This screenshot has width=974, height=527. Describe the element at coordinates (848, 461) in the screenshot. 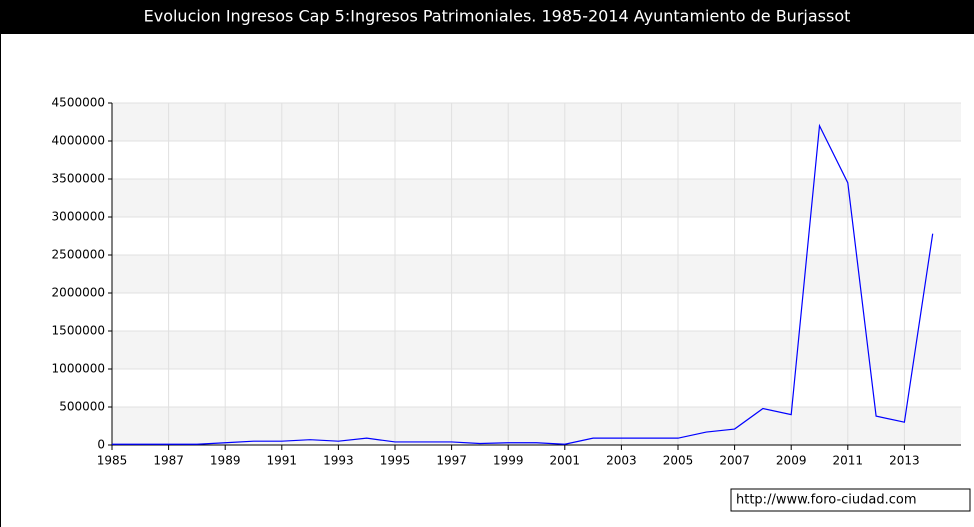

I see `x-tick-label: 2011` at that location.